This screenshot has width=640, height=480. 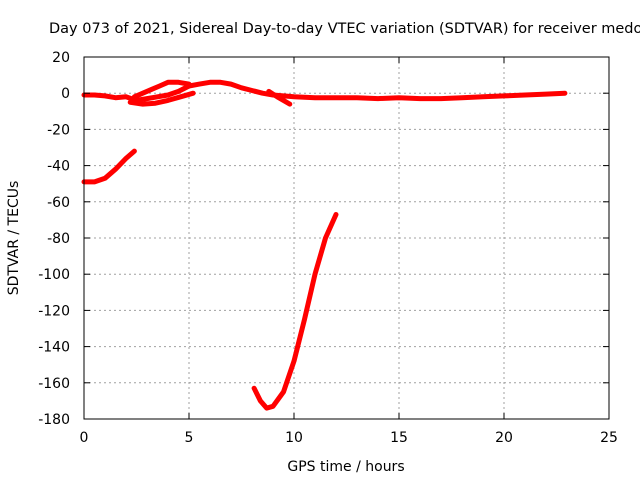 What do you see at coordinates (58, 130) in the screenshot?
I see `y-tick-label: -20` at bounding box center [58, 130].